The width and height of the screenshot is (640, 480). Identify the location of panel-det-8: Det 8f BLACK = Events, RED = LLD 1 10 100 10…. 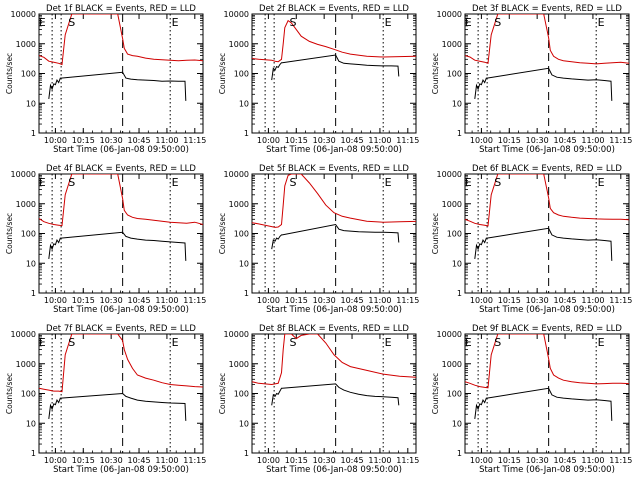
(318, 399).